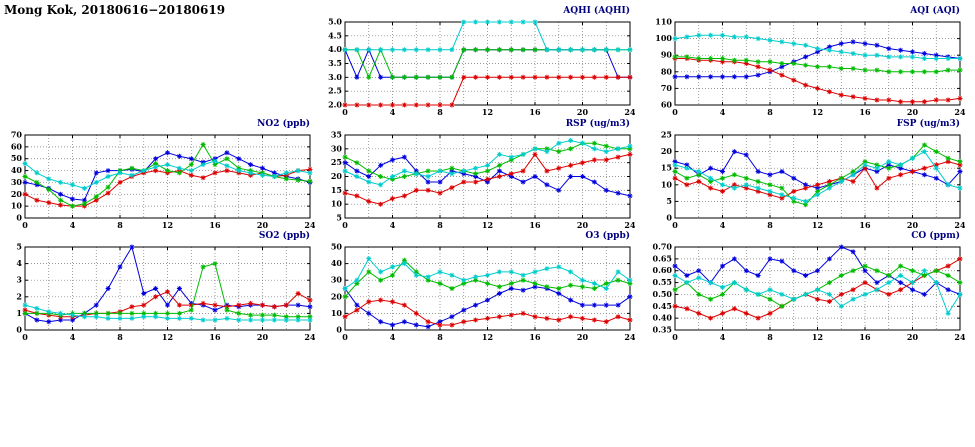 The height and width of the screenshot is (447, 975). What do you see at coordinates (935, 11) in the screenshot?
I see `chart-title-aqi: AQI (AQI)` at bounding box center [935, 11].